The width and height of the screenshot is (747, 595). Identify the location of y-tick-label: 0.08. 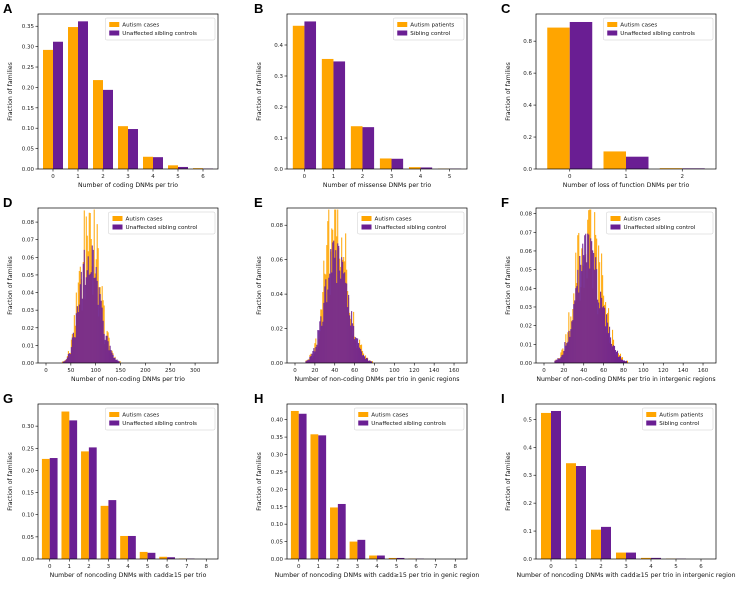
(526, 215).